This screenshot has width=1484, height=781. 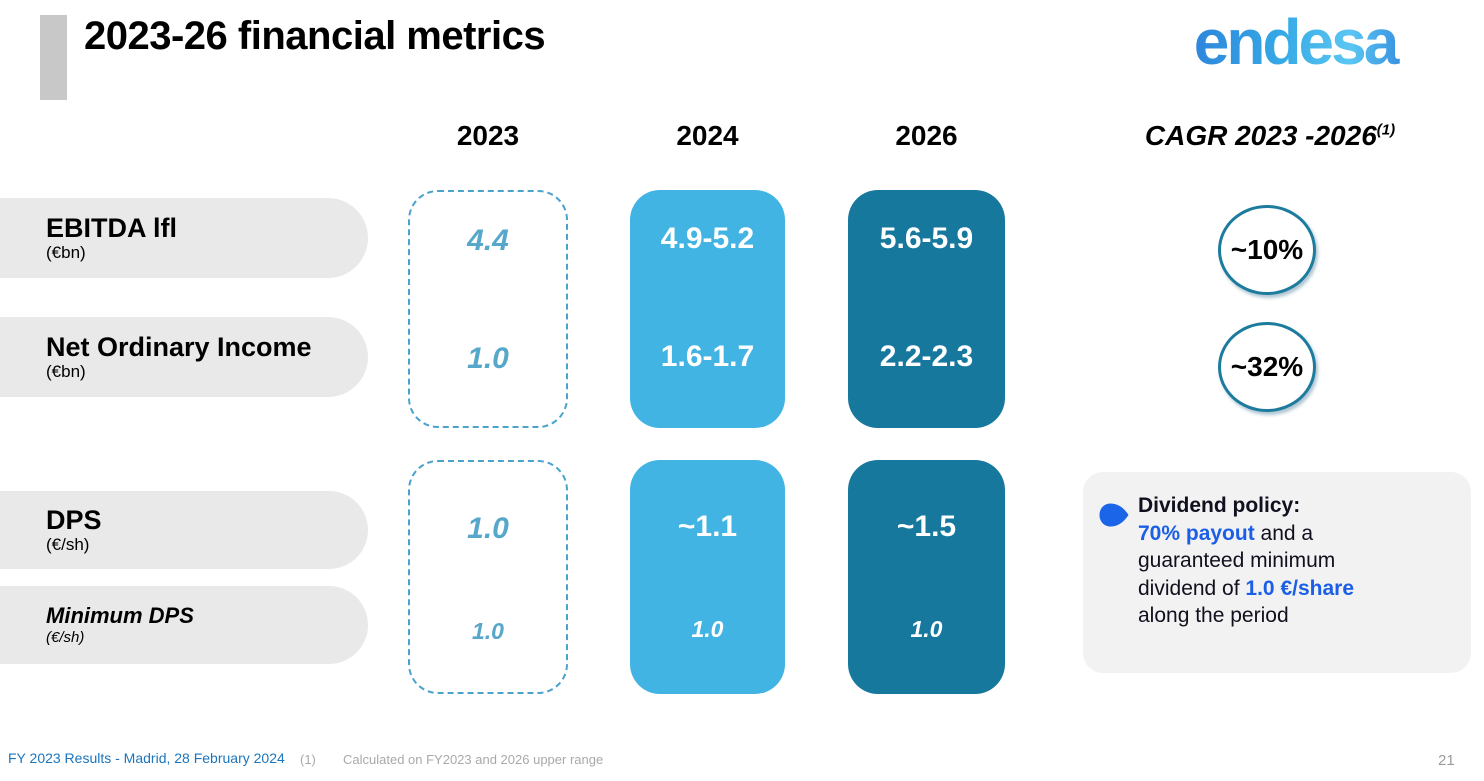 What do you see at coordinates (184, 530) in the screenshot?
I see `row-label-dps: DPS (€/sh)` at bounding box center [184, 530].